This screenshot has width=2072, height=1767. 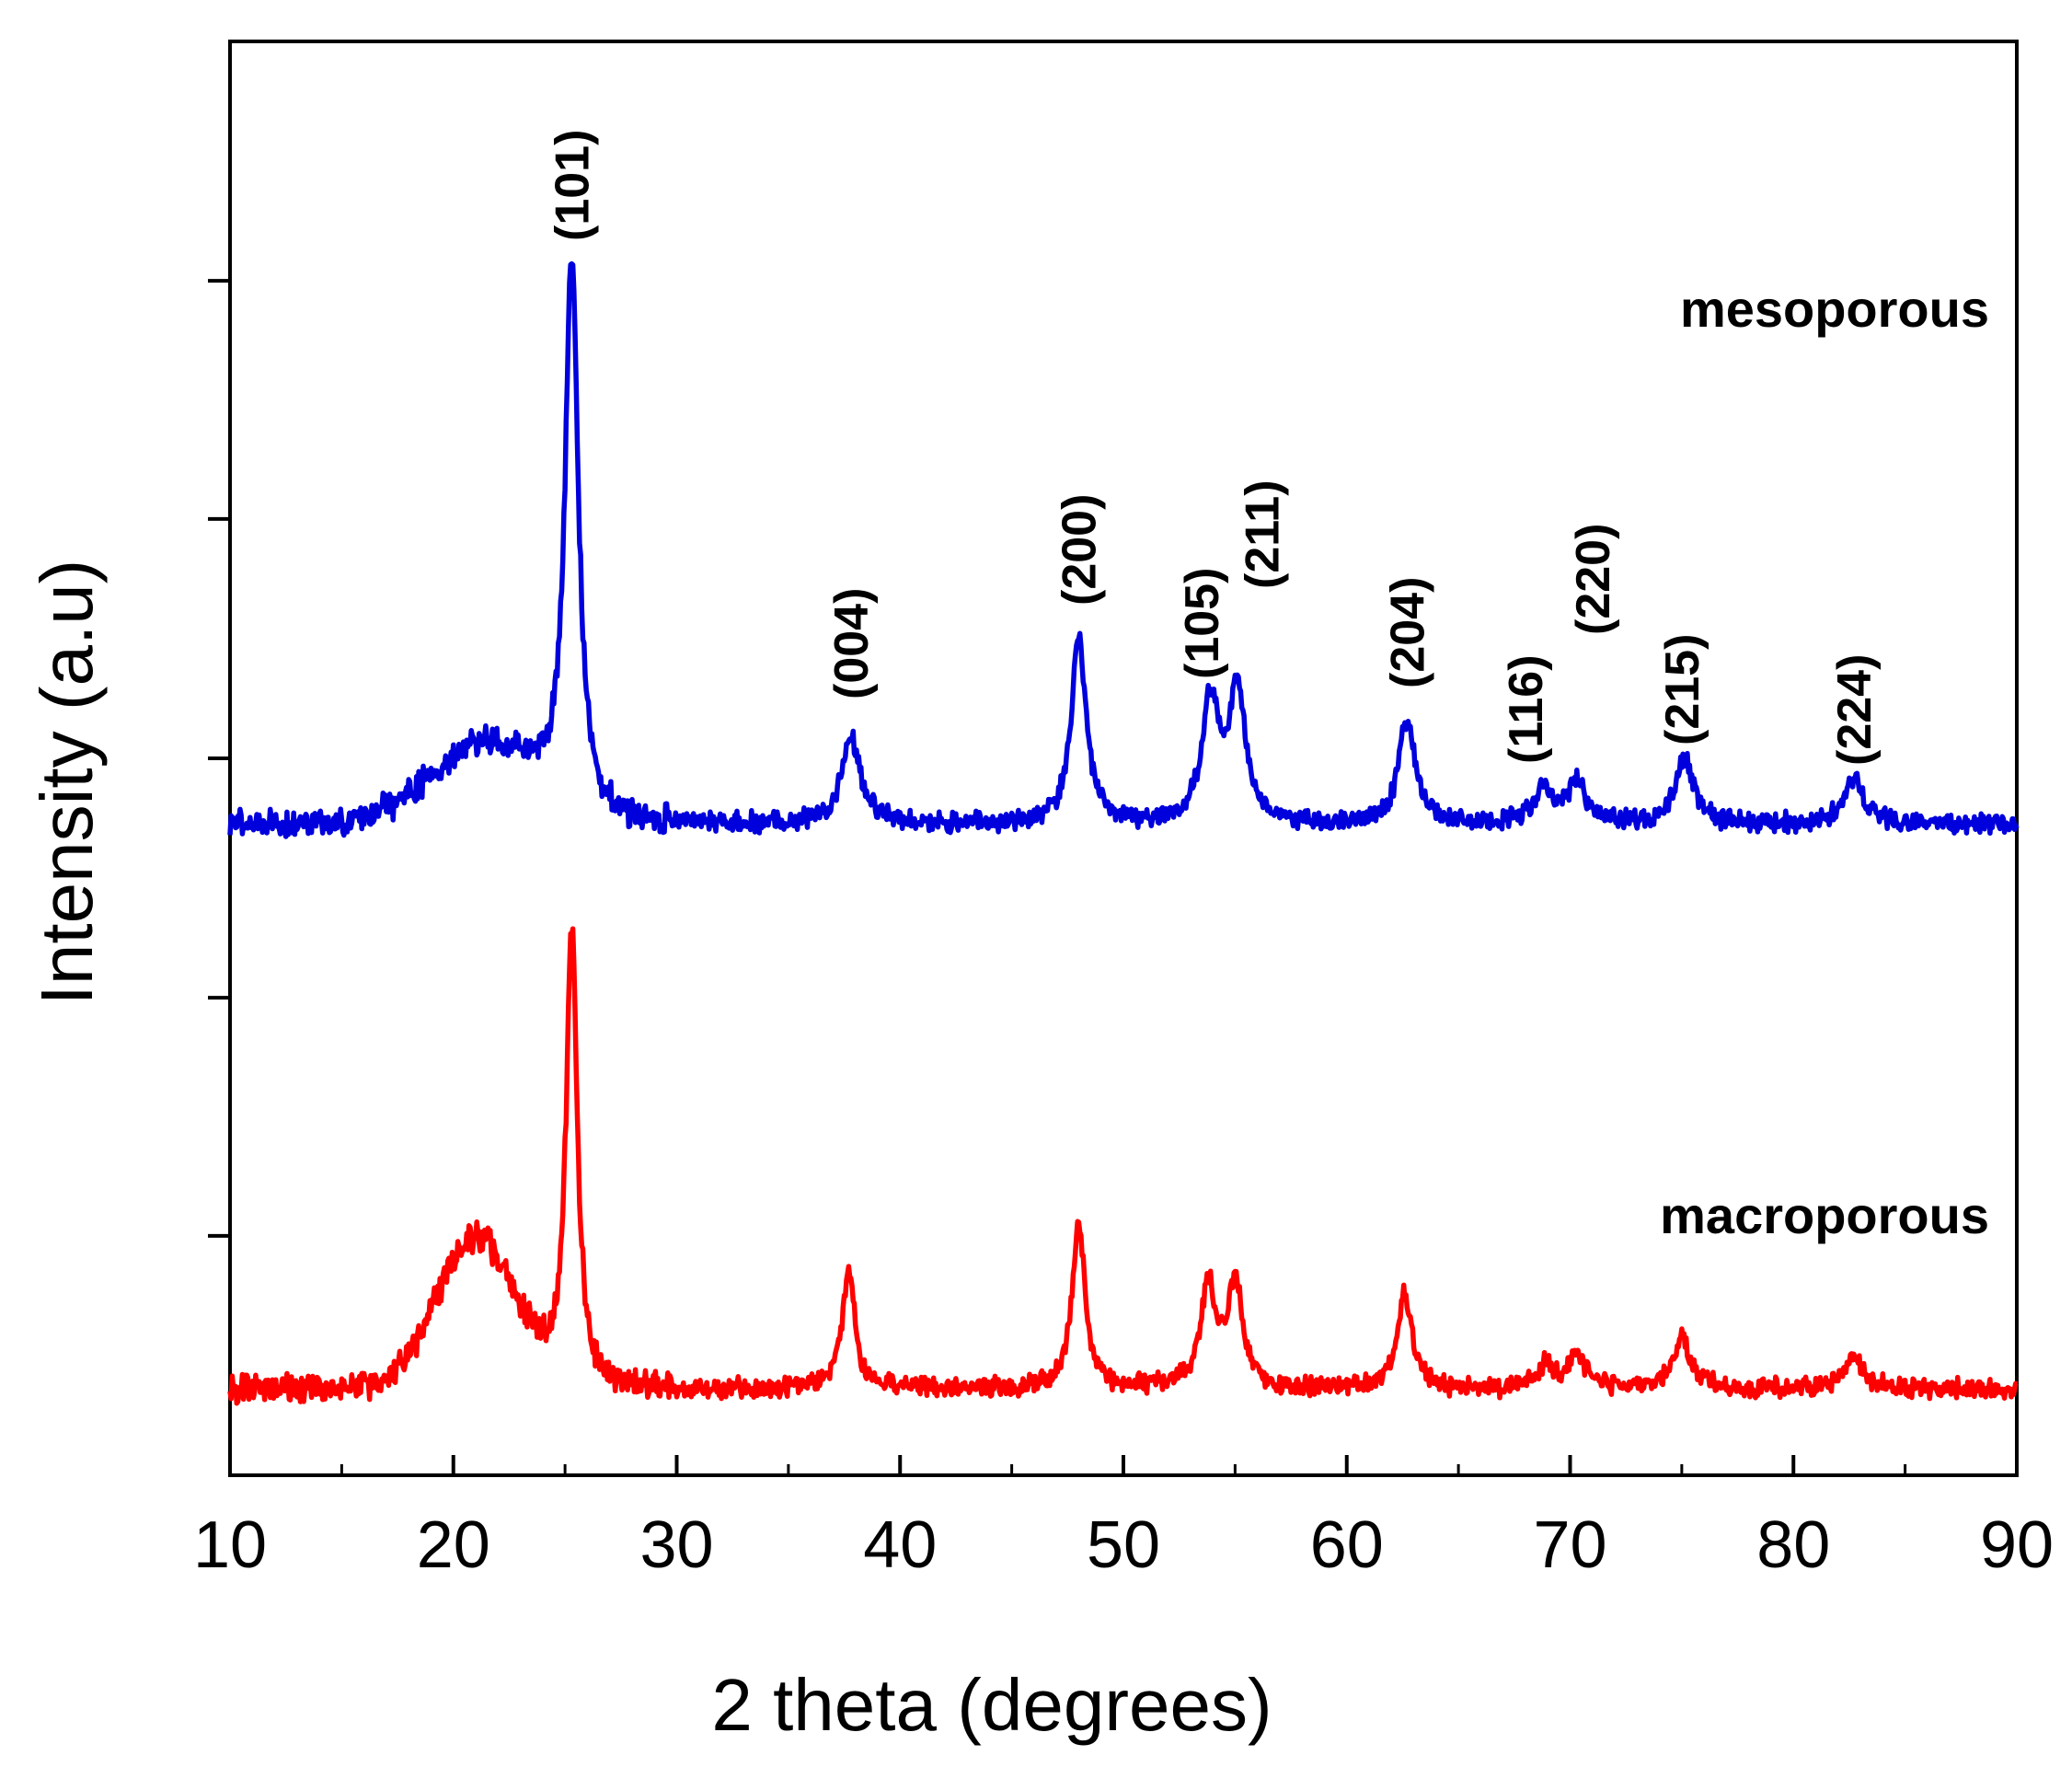 What do you see at coordinates (1202, 623) in the screenshot?
I see `peak-label: (105)` at bounding box center [1202, 623].